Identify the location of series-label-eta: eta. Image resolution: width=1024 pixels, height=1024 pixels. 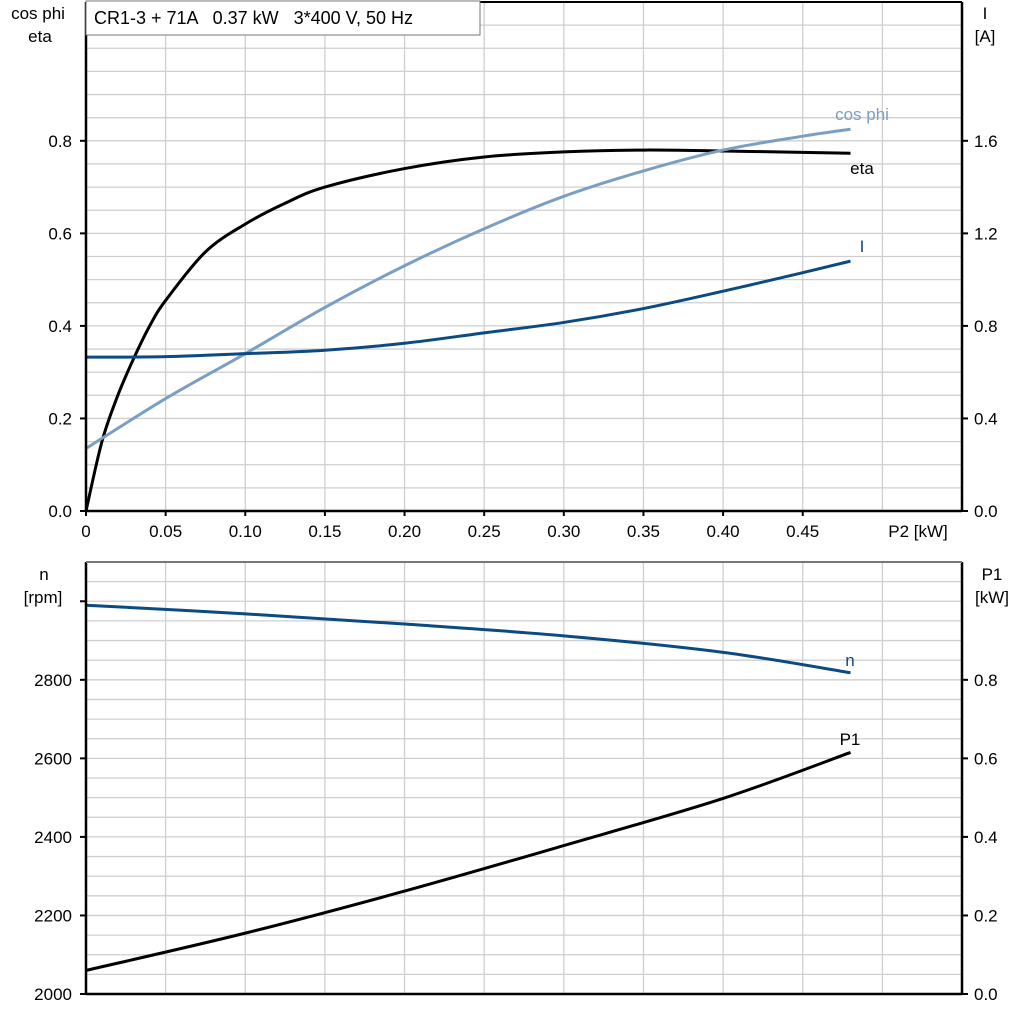
(862, 168).